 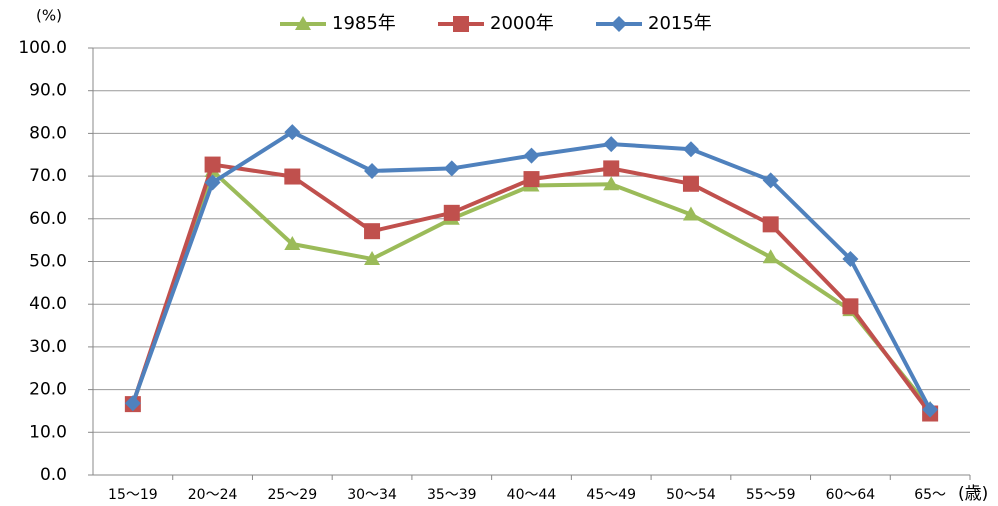 I want to click on legend-label: 1985年, so click(x=364, y=23).